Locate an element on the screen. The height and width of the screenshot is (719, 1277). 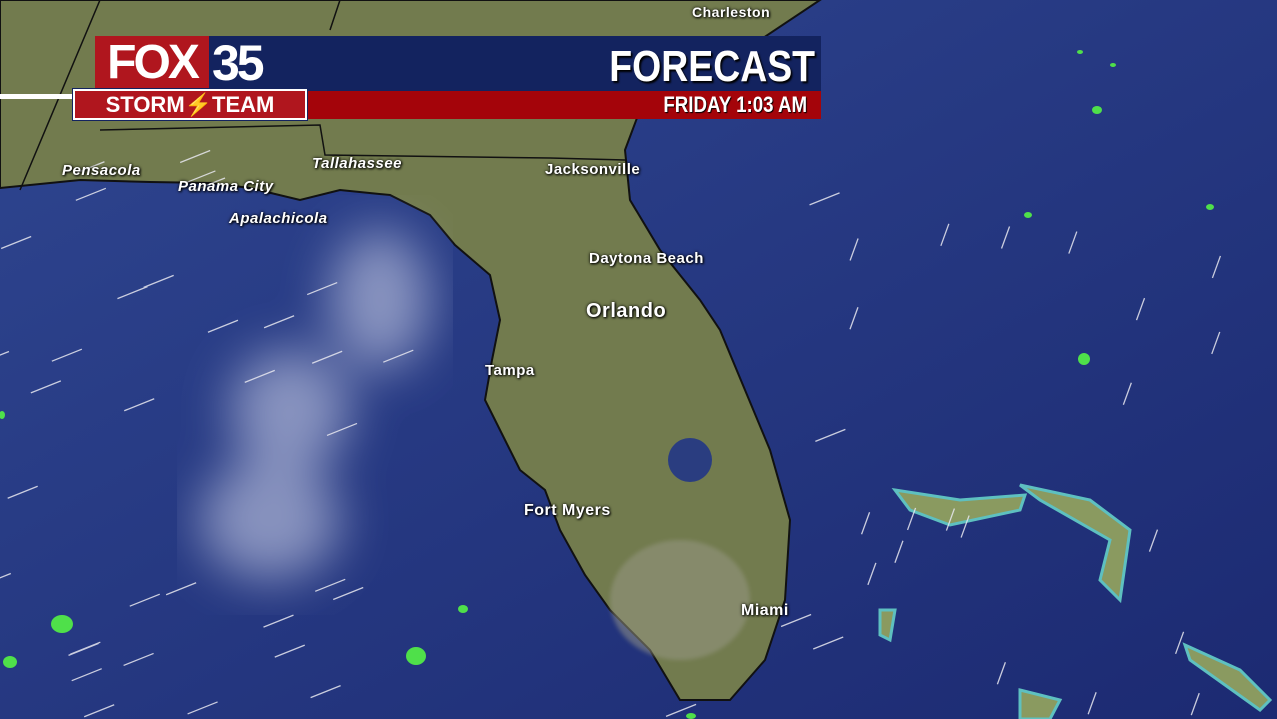
city-label-pensacola: Pensacola is located at coordinates (101, 170).